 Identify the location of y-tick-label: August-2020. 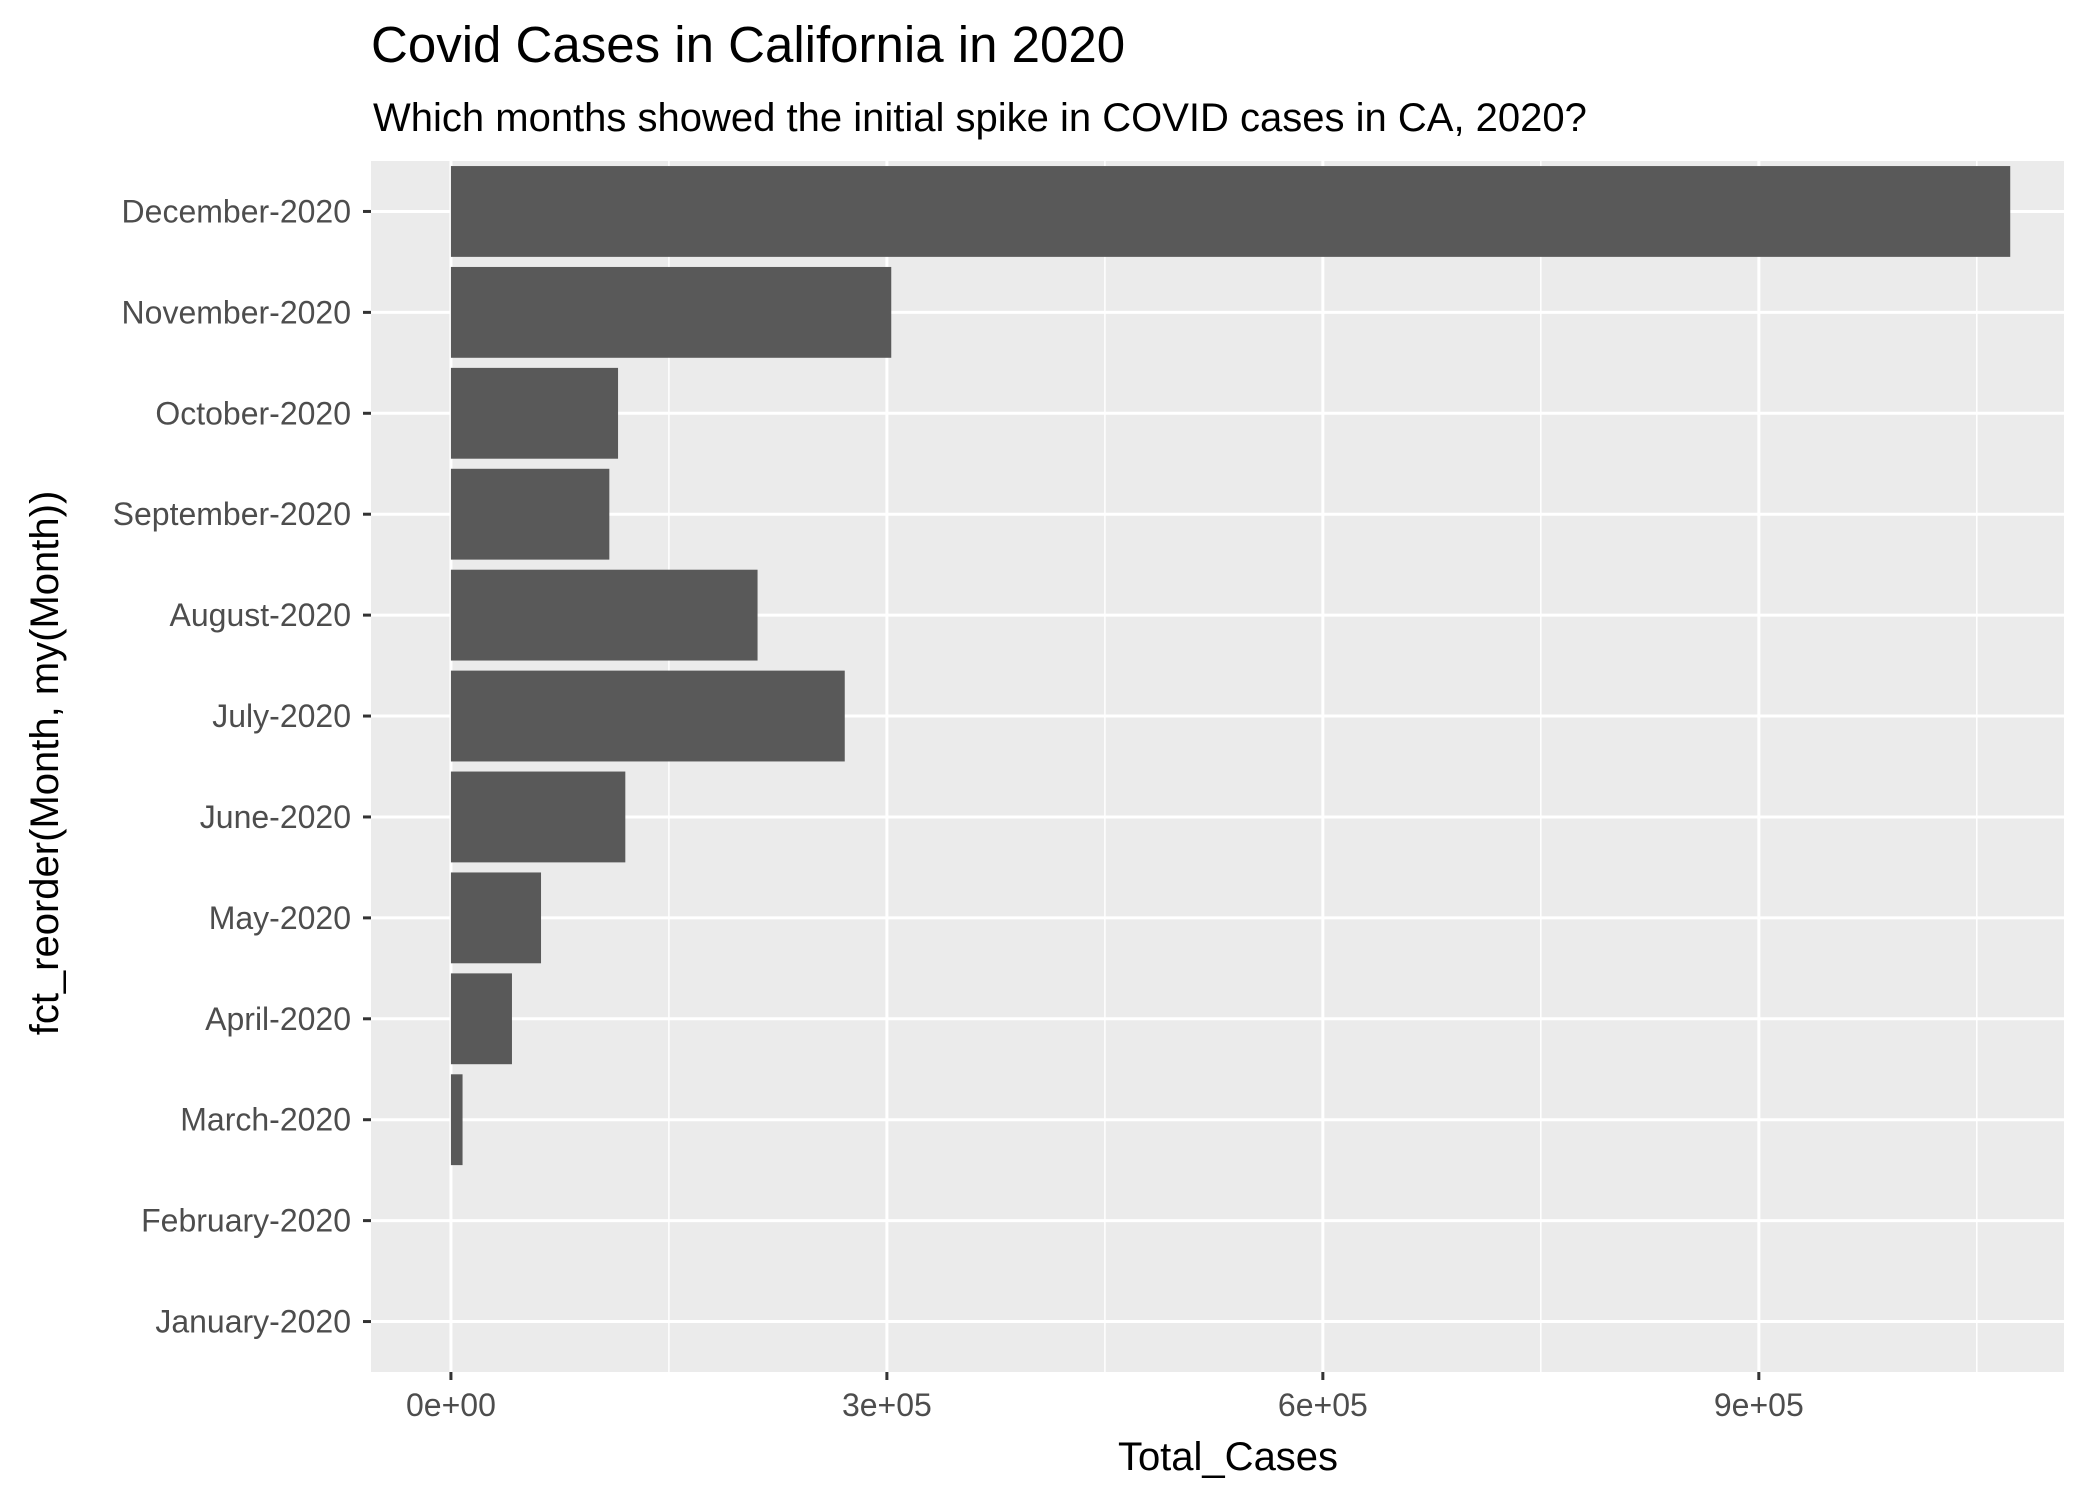
(260, 615).